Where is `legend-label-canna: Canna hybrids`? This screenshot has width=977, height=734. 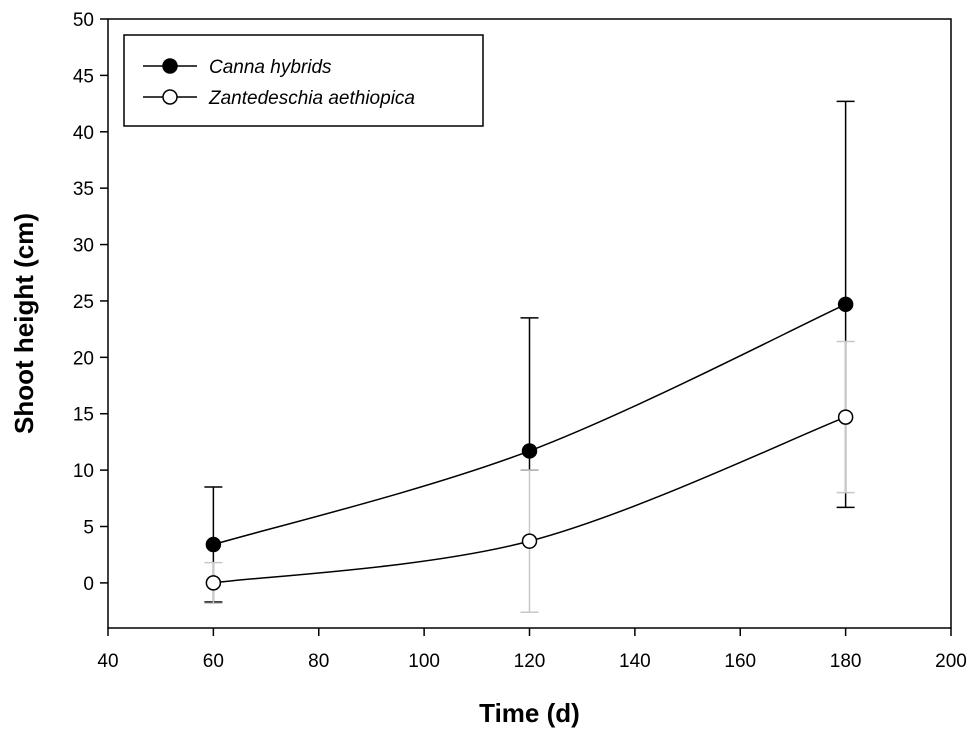
legend-label-canna: Canna hybrids is located at coordinates (270, 67).